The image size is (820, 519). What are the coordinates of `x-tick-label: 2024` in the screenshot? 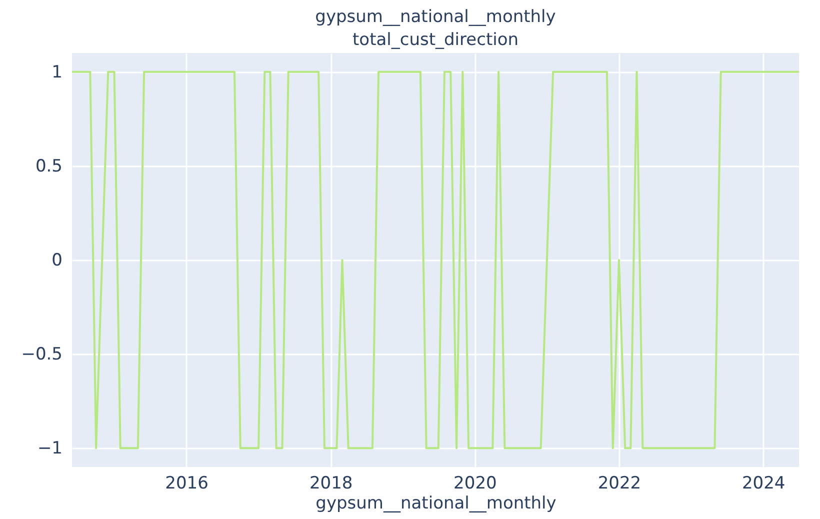 It's located at (764, 484).